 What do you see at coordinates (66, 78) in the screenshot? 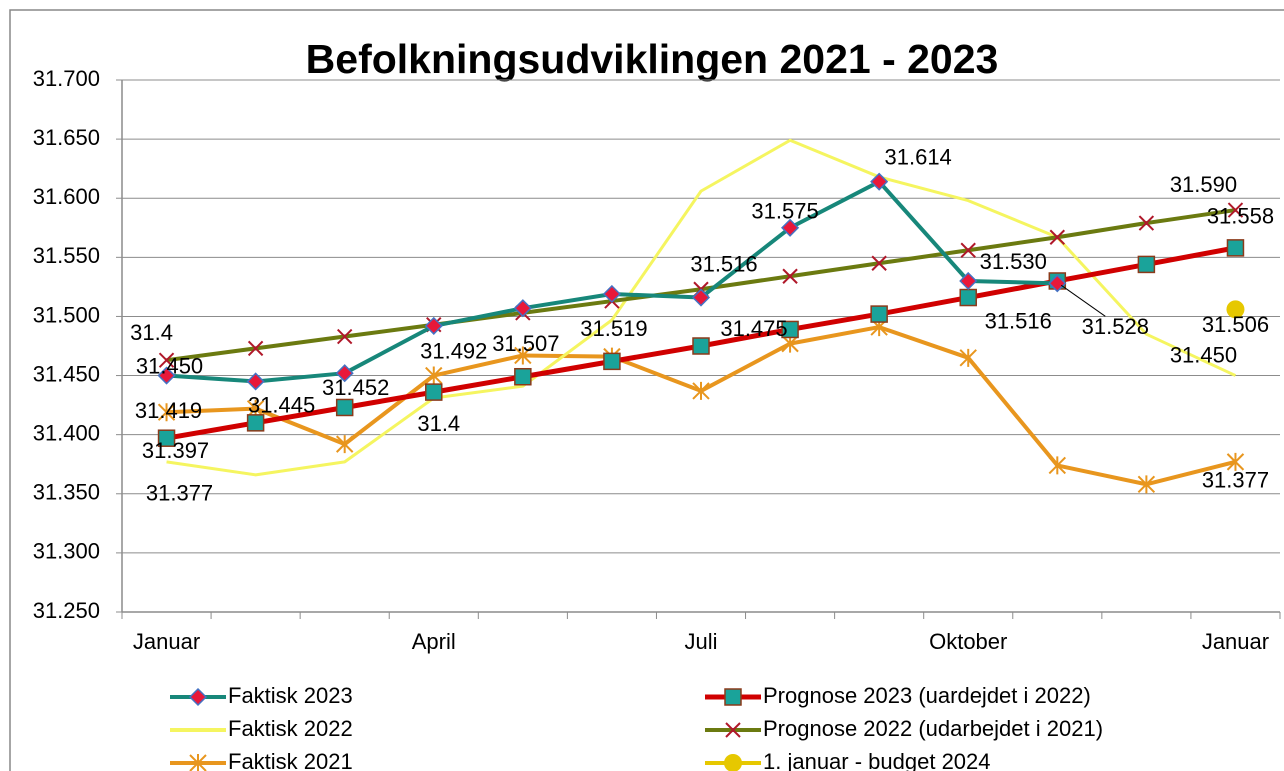
I see `y-tick-label: 31.700` at bounding box center [66, 78].